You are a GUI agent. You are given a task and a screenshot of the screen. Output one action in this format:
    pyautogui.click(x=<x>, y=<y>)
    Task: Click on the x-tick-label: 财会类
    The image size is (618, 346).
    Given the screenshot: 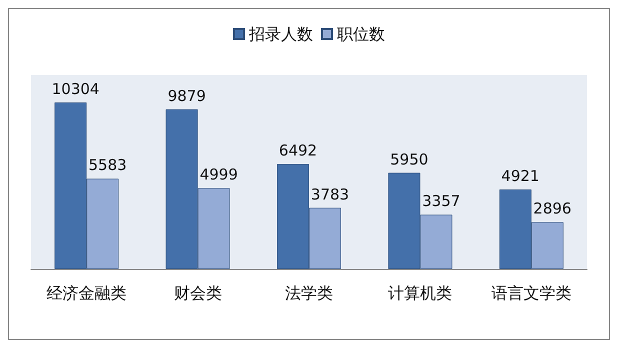 What is the action you would take?
    pyautogui.click(x=198, y=293)
    